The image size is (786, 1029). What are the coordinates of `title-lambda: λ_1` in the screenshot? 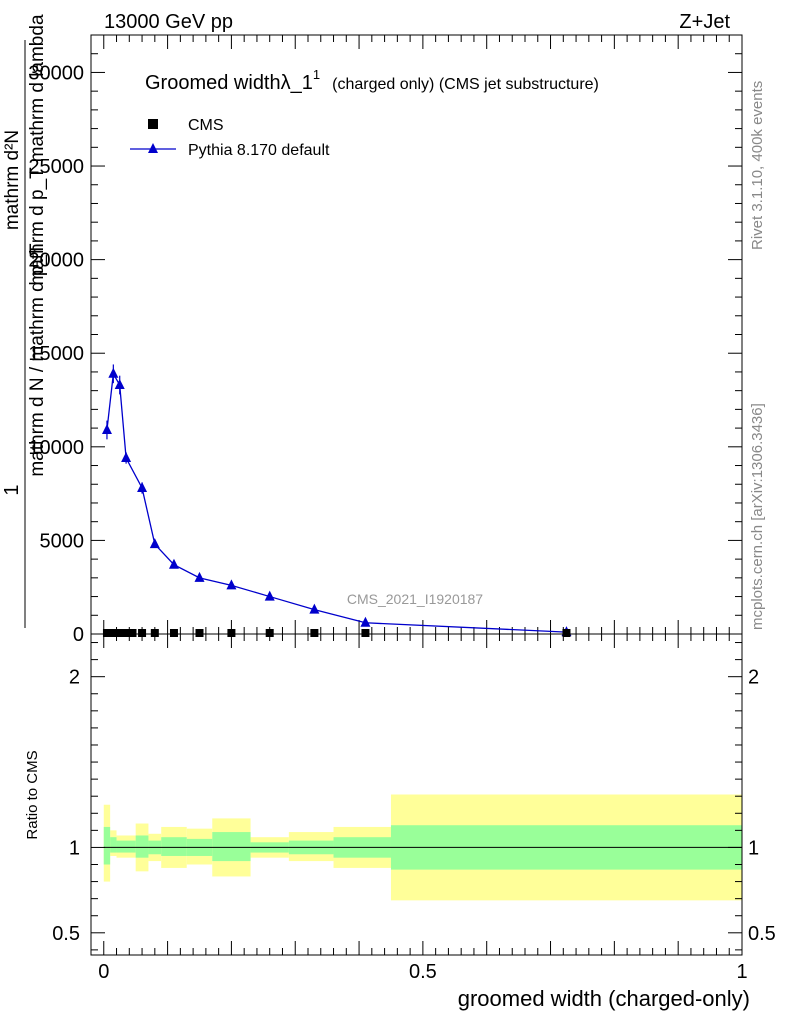 It's located at (297, 83).